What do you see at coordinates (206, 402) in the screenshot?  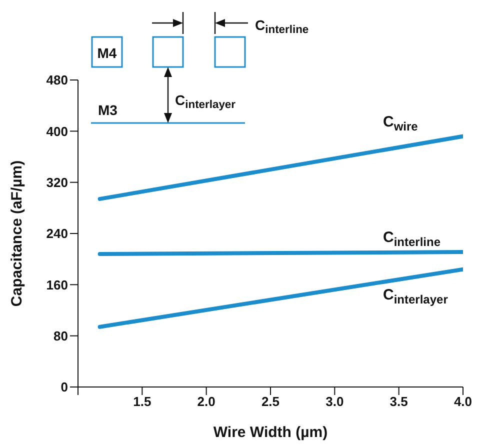 I see `x-tick-label: 2.0` at bounding box center [206, 402].